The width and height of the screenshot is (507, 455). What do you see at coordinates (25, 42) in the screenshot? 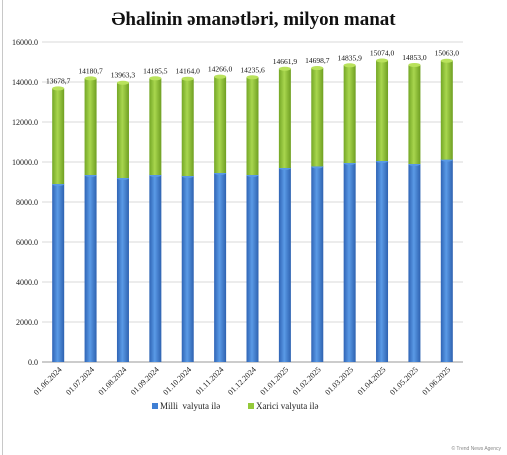
I see `y-tick-label: 16000.0` at bounding box center [25, 42].